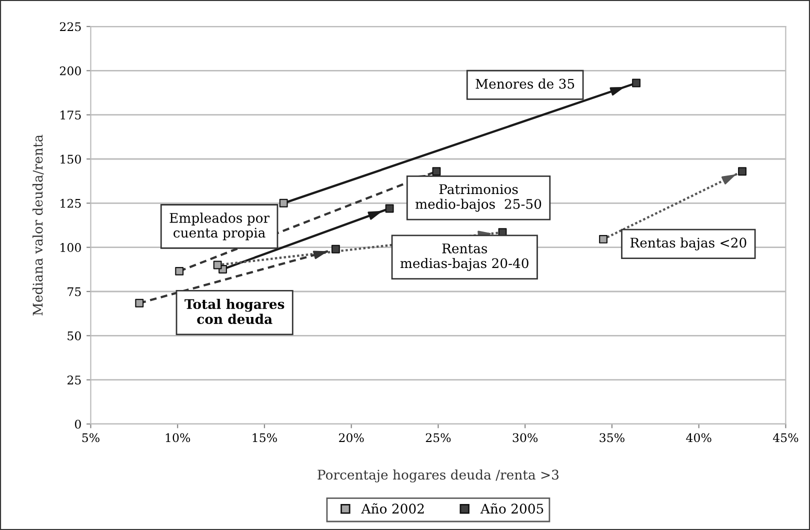  What do you see at coordinates (91, 437) in the screenshot?
I see `x-tick-label: 5%` at bounding box center [91, 437].